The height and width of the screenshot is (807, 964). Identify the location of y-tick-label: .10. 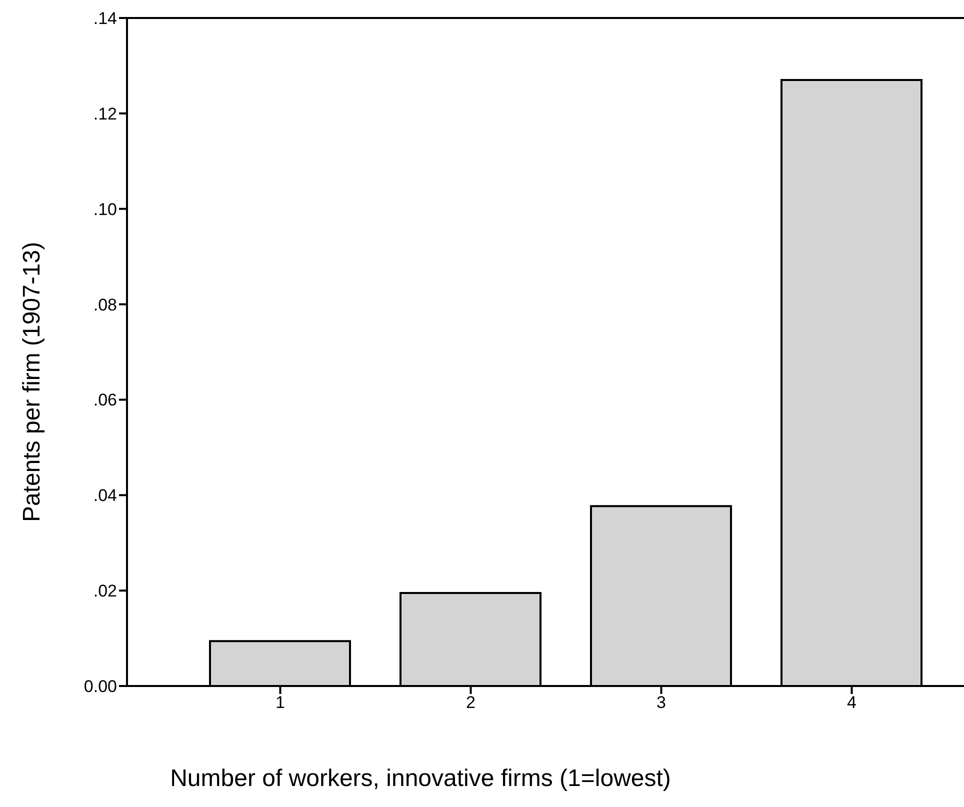
(105, 209).